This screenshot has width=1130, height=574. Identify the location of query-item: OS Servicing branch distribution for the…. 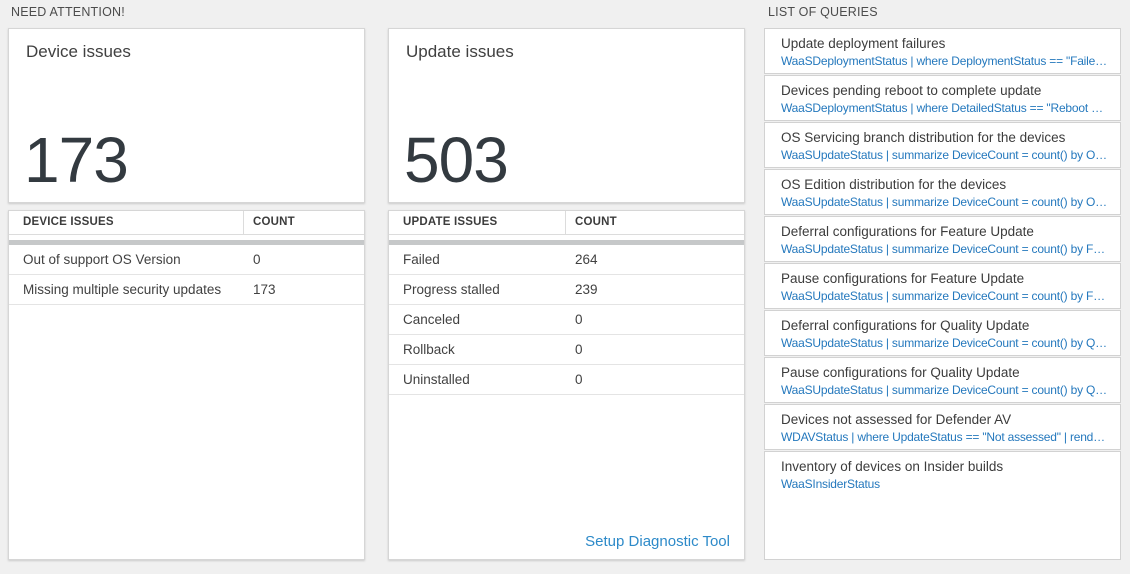
(942, 145).